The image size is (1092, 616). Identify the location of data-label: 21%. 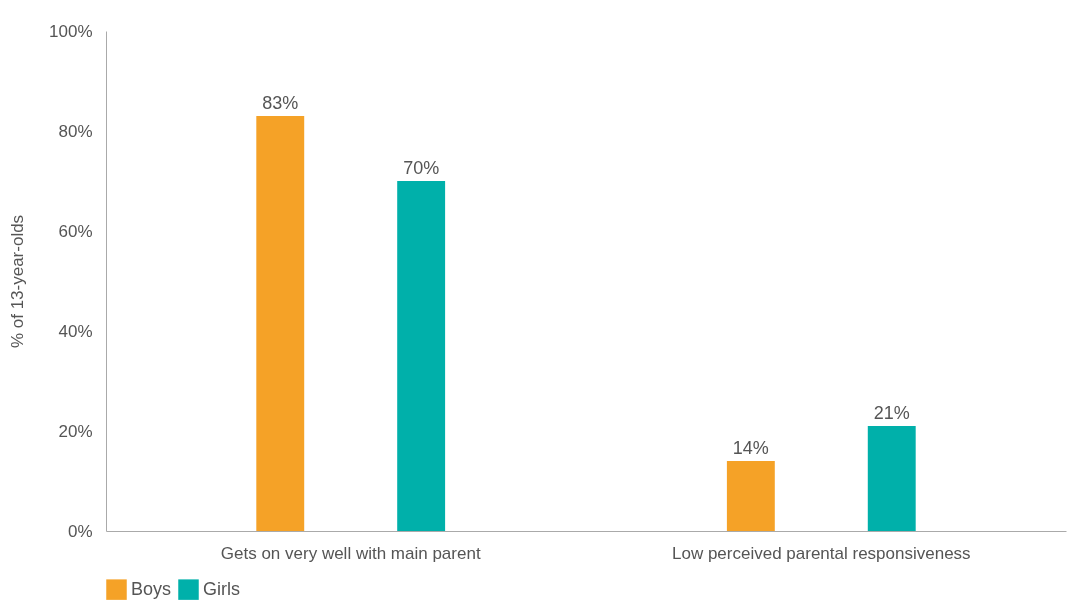
(891, 413).